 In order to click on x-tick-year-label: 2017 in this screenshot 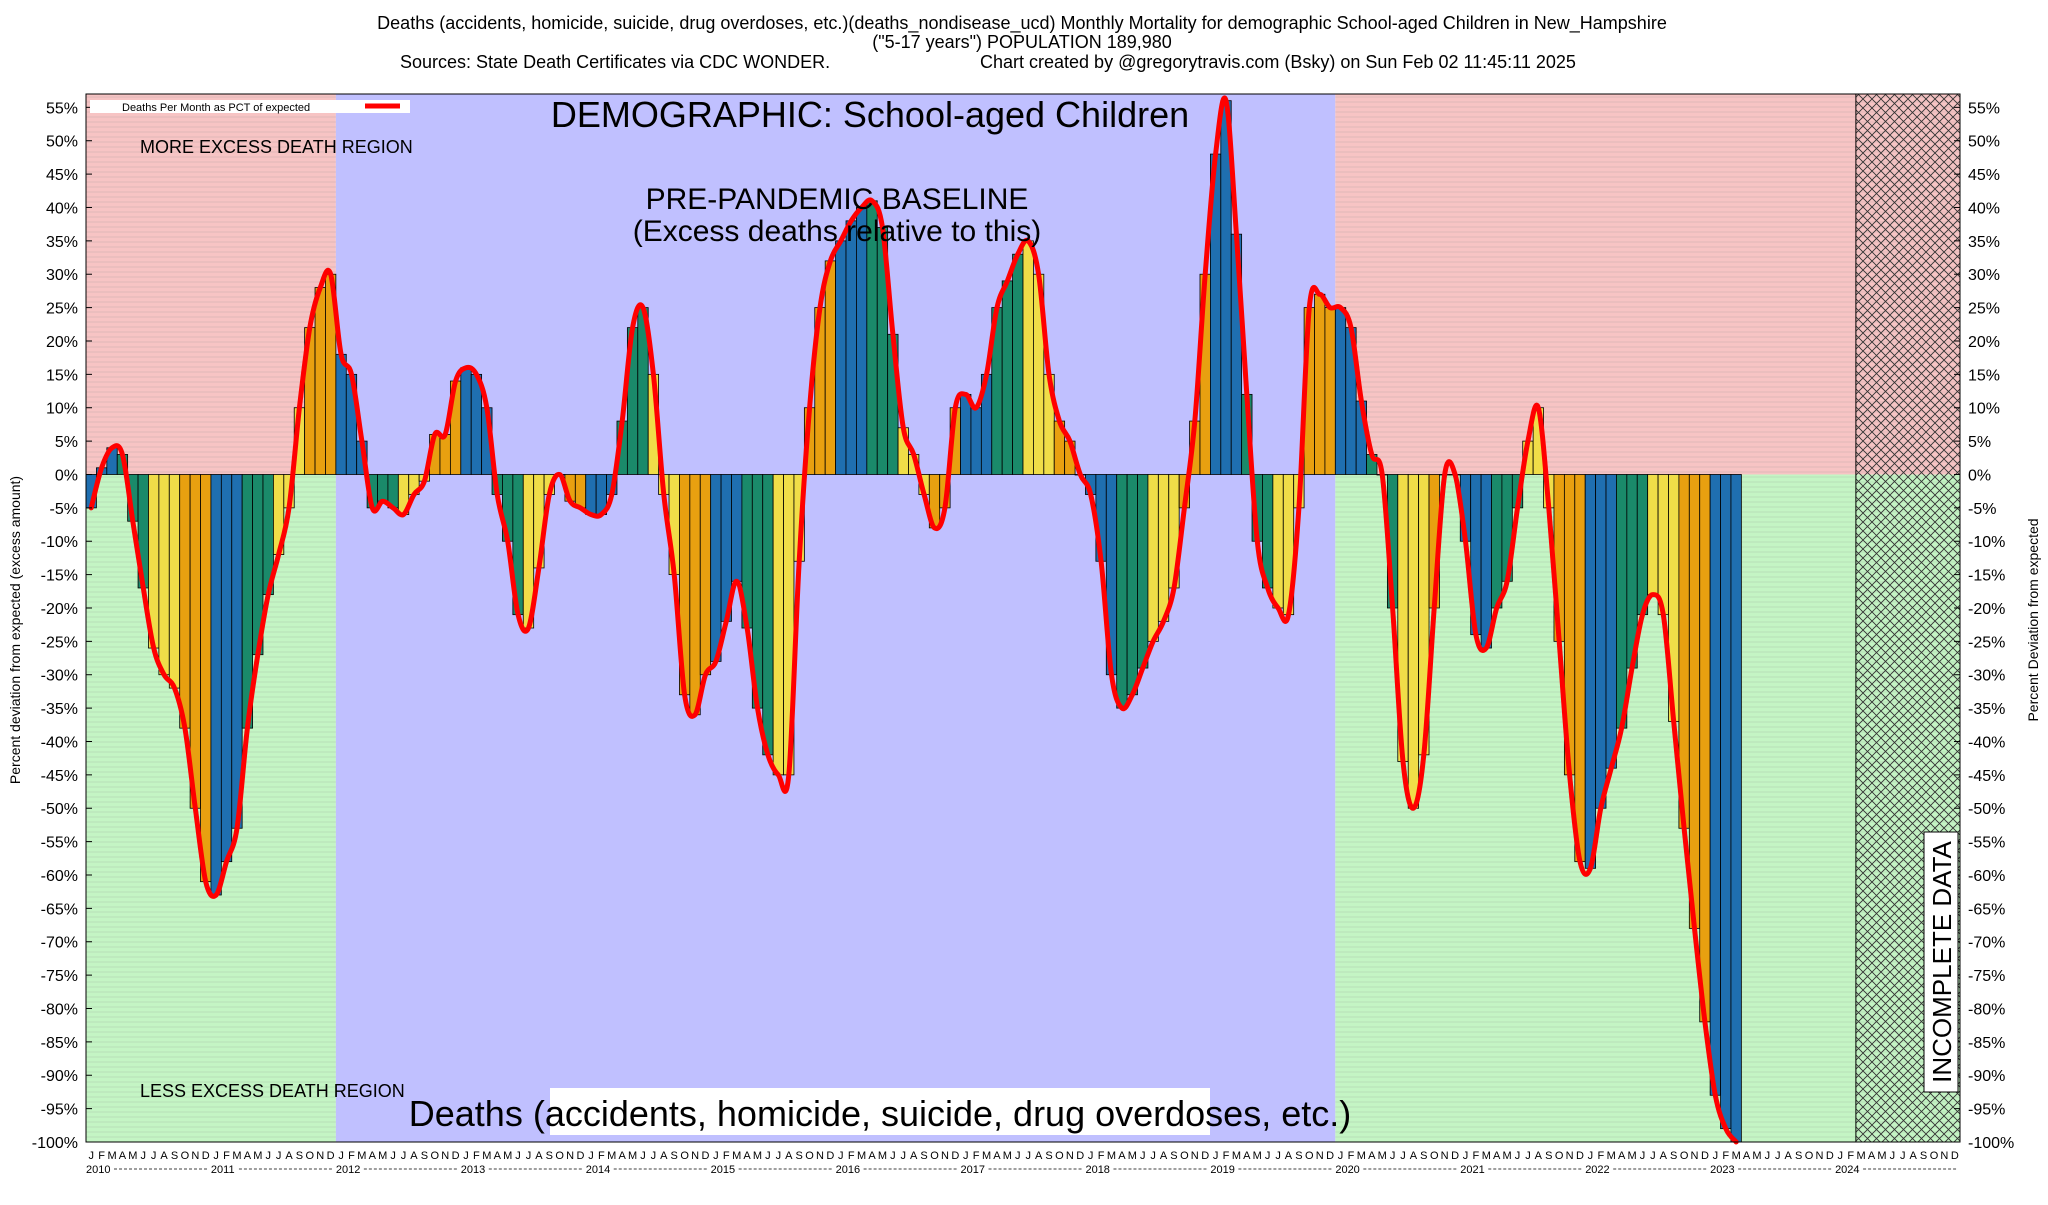, I will do `click(973, 1170)`.